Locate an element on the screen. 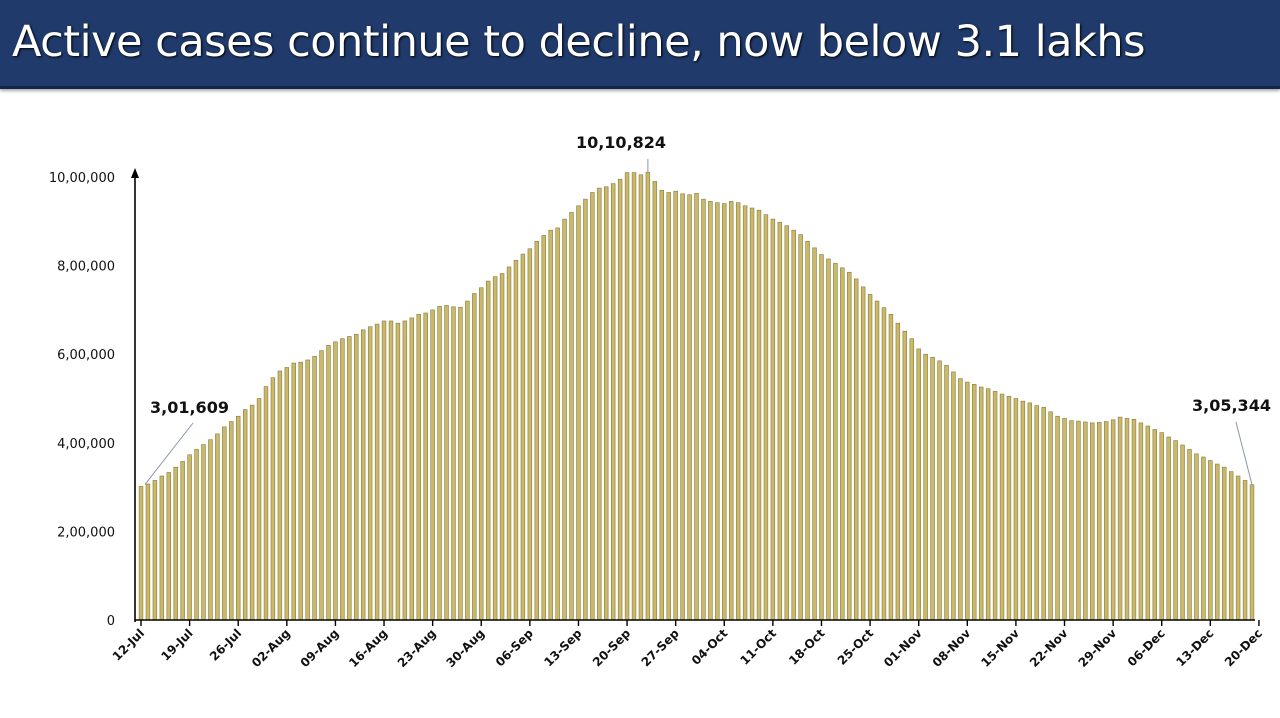 The image size is (1280, 718). y-tick-label: 2,00,000 is located at coordinates (86, 532).